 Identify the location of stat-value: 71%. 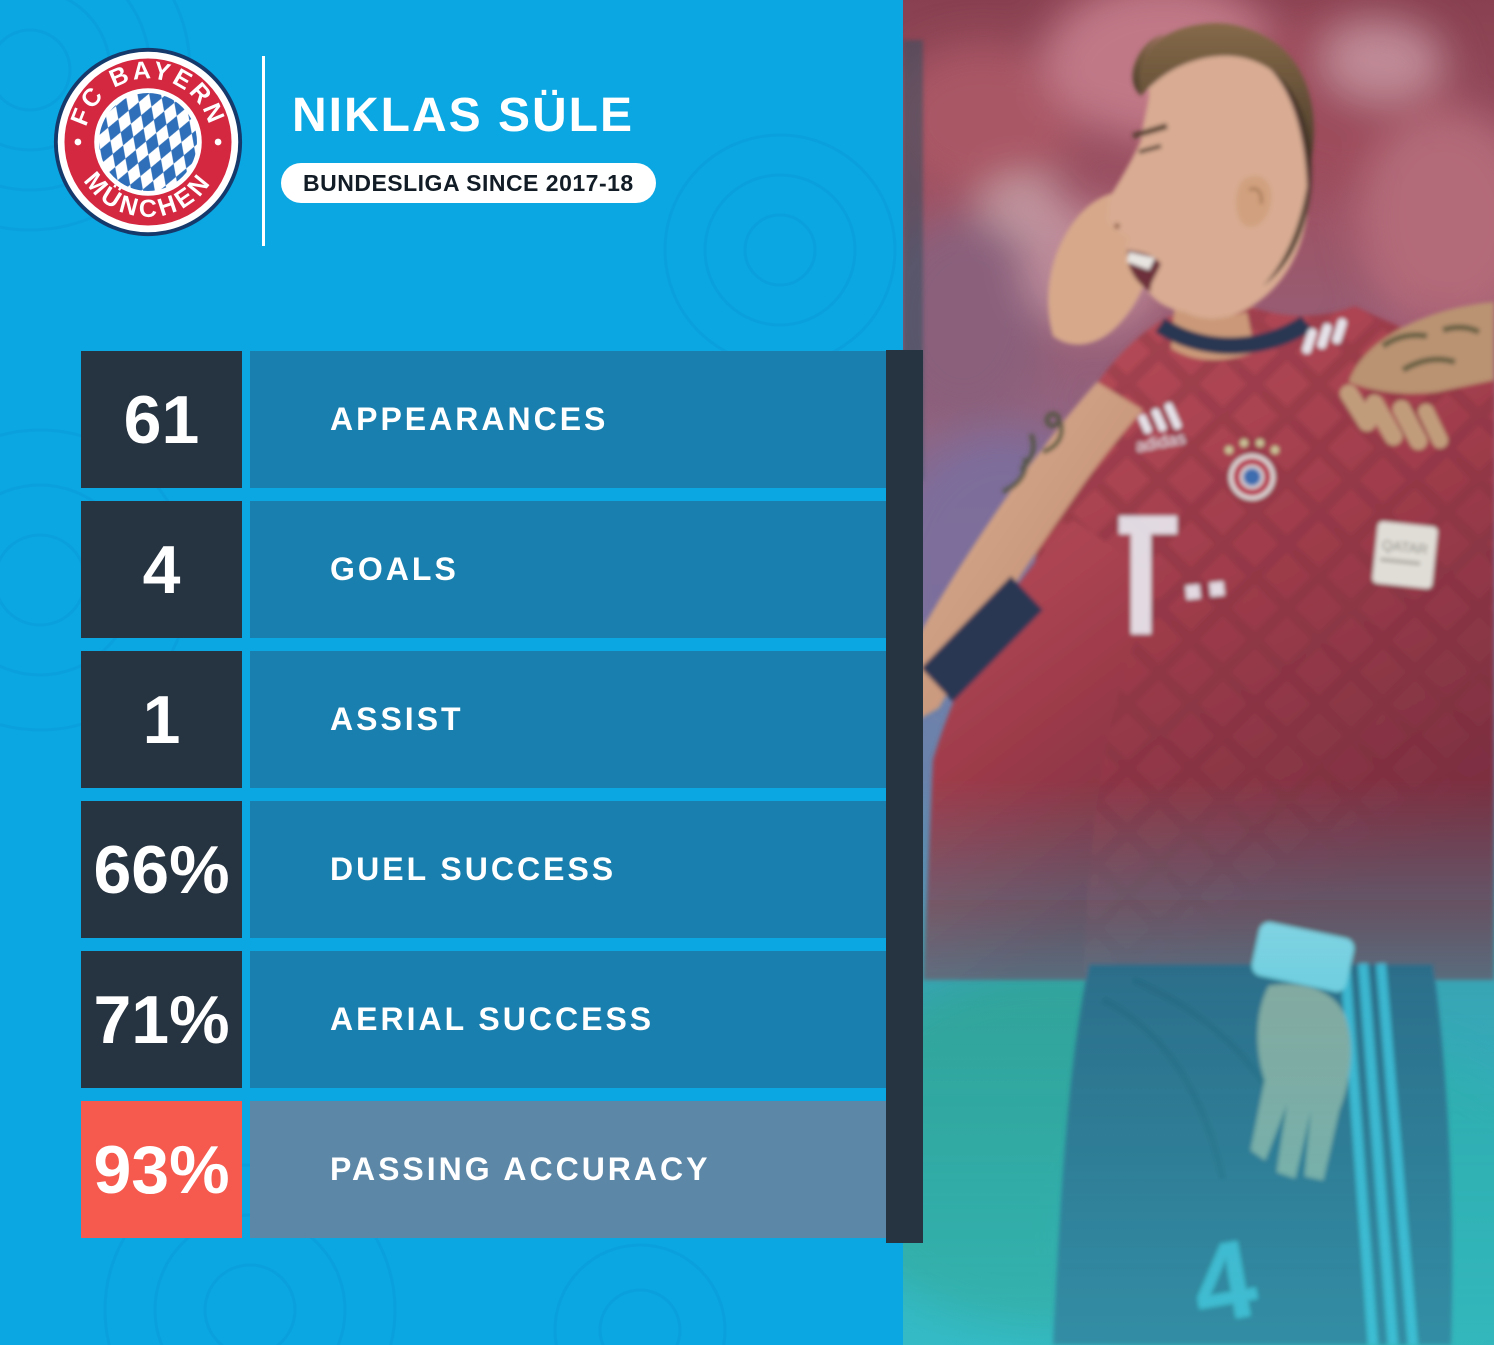
(161, 1019).